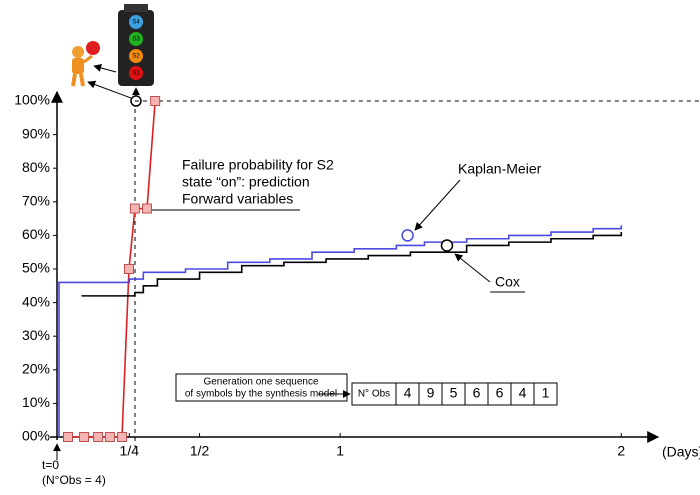  I want to click on y-tick-label: 50%, so click(36, 268).